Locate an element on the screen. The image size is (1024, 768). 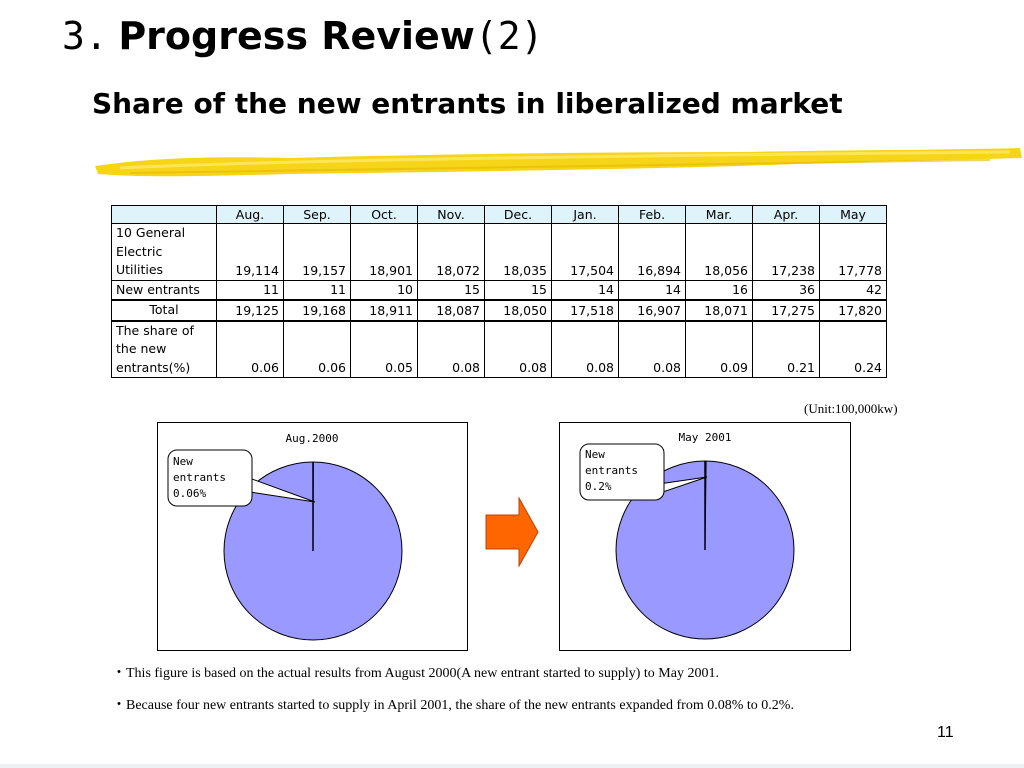
callout-line: 0.06% is located at coordinates (189, 493).